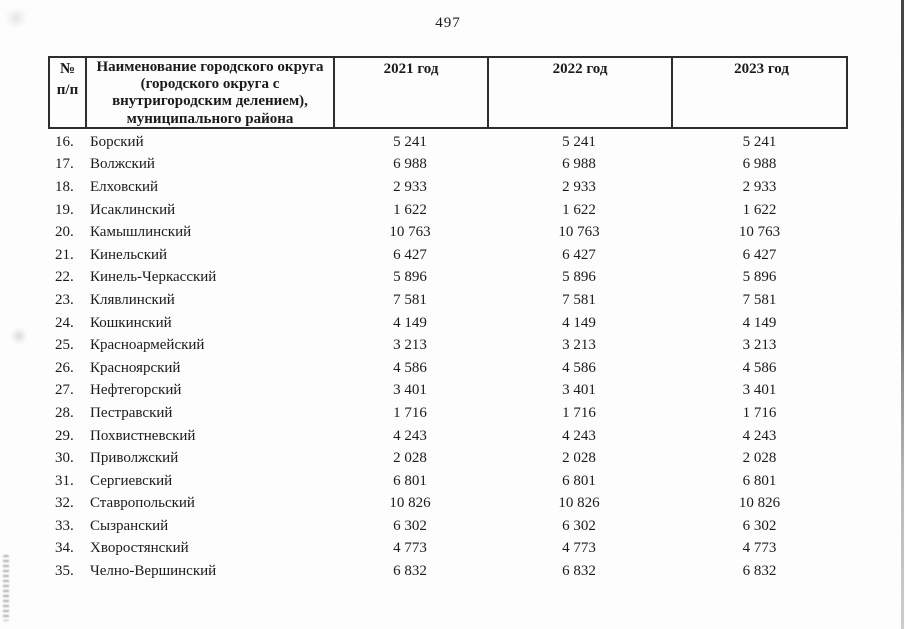  What do you see at coordinates (448, 436) in the screenshot?
I see `table-row: 29. Похвистневский 4 243 4 243 4 243` at bounding box center [448, 436].